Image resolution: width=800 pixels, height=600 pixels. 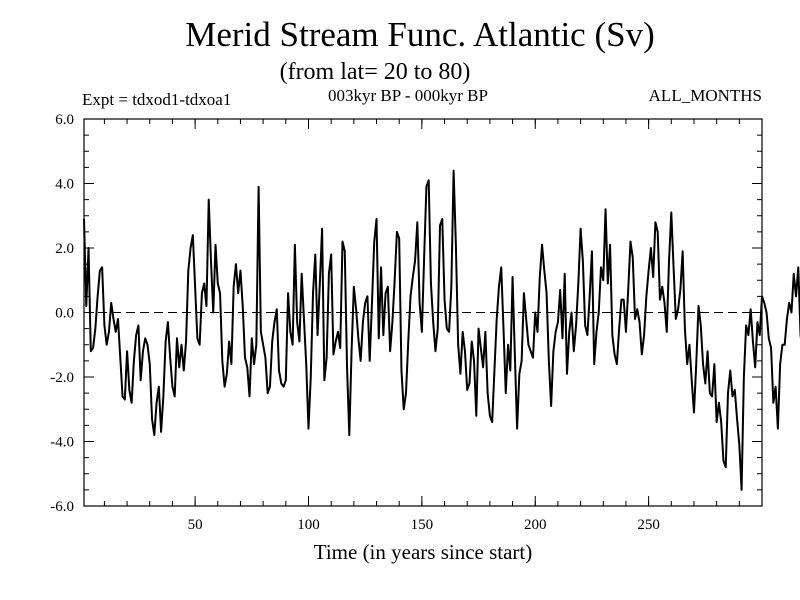 I want to click on y-tick-label: 4.0, so click(x=64, y=185).